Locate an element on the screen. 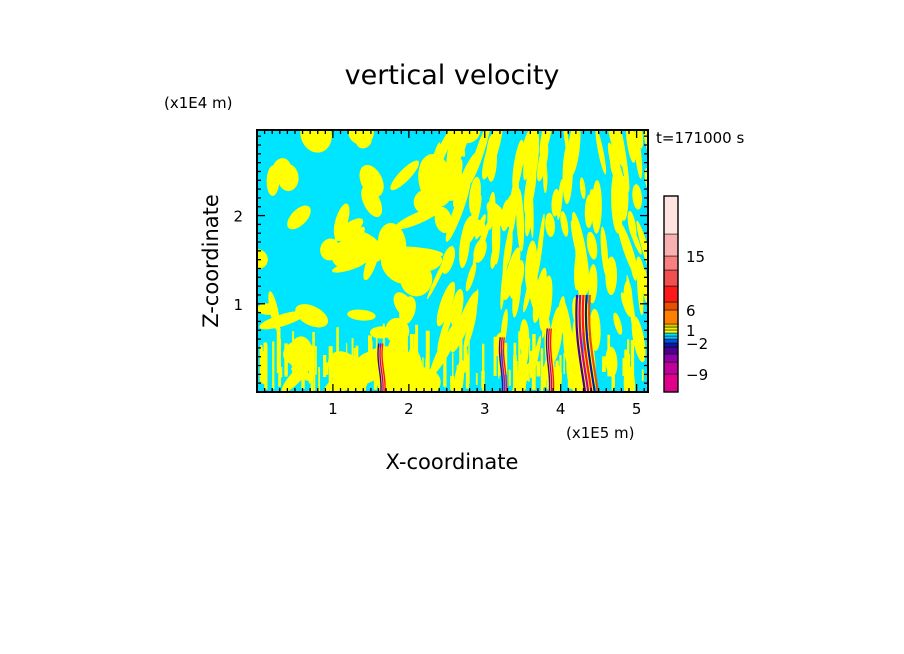 This screenshot has width=904, height=654. plume is located at coordinates (381, 367).